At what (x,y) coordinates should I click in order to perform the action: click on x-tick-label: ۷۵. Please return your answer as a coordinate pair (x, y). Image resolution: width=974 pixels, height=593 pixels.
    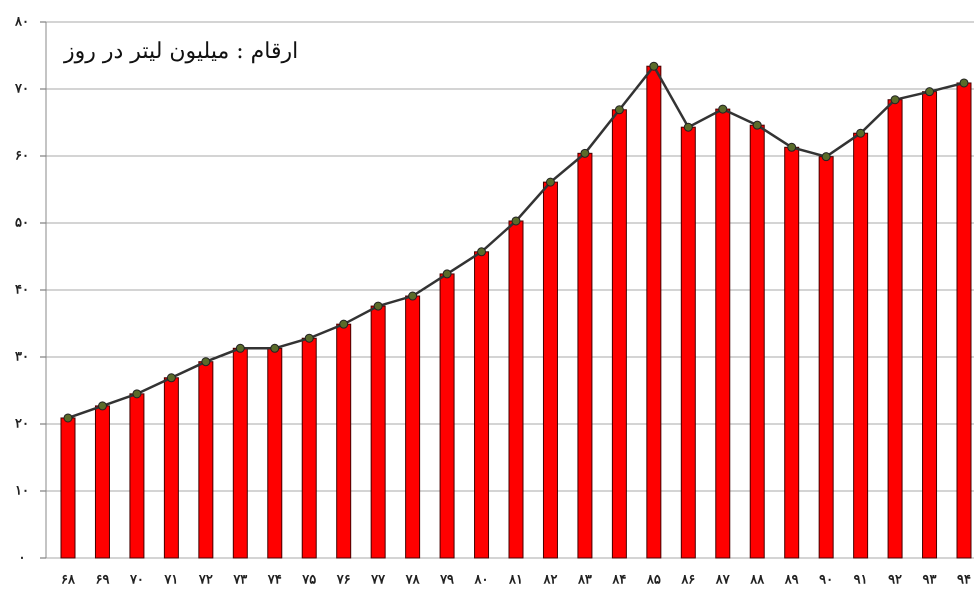
    Looking at the image, I should click on (308, 580).